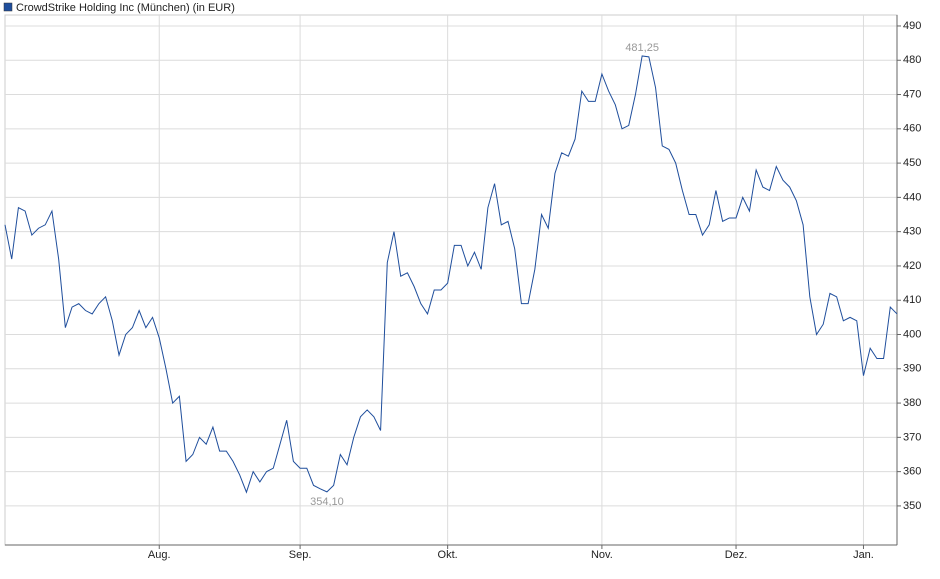 This screenshot has height=579, width=940. Describe the element at coordinates (159, 555) in the screenshot. I see `x-tick-label: Aug.` at that location.